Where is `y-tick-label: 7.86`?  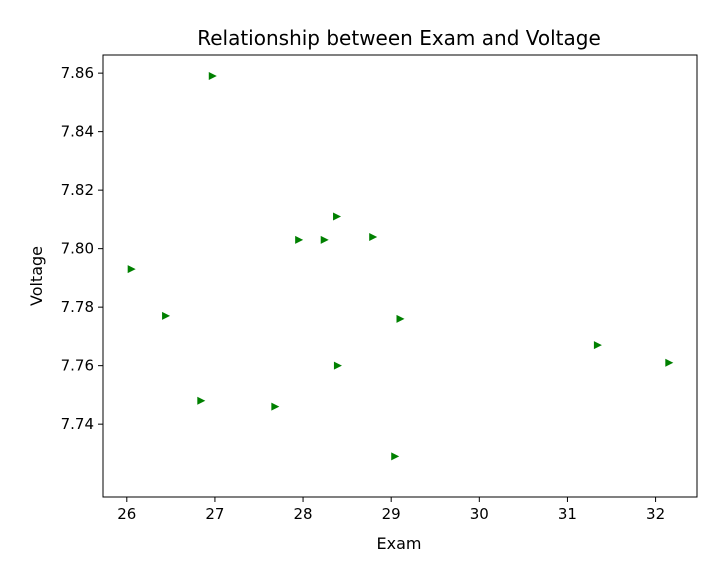 y-tick-label: 7.86 is located at coordinates (77, 73).